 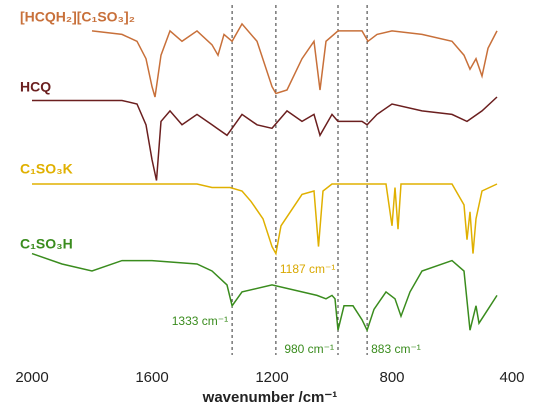 I want to click on x-tick-label: 2000, so click(x=31, y=377).